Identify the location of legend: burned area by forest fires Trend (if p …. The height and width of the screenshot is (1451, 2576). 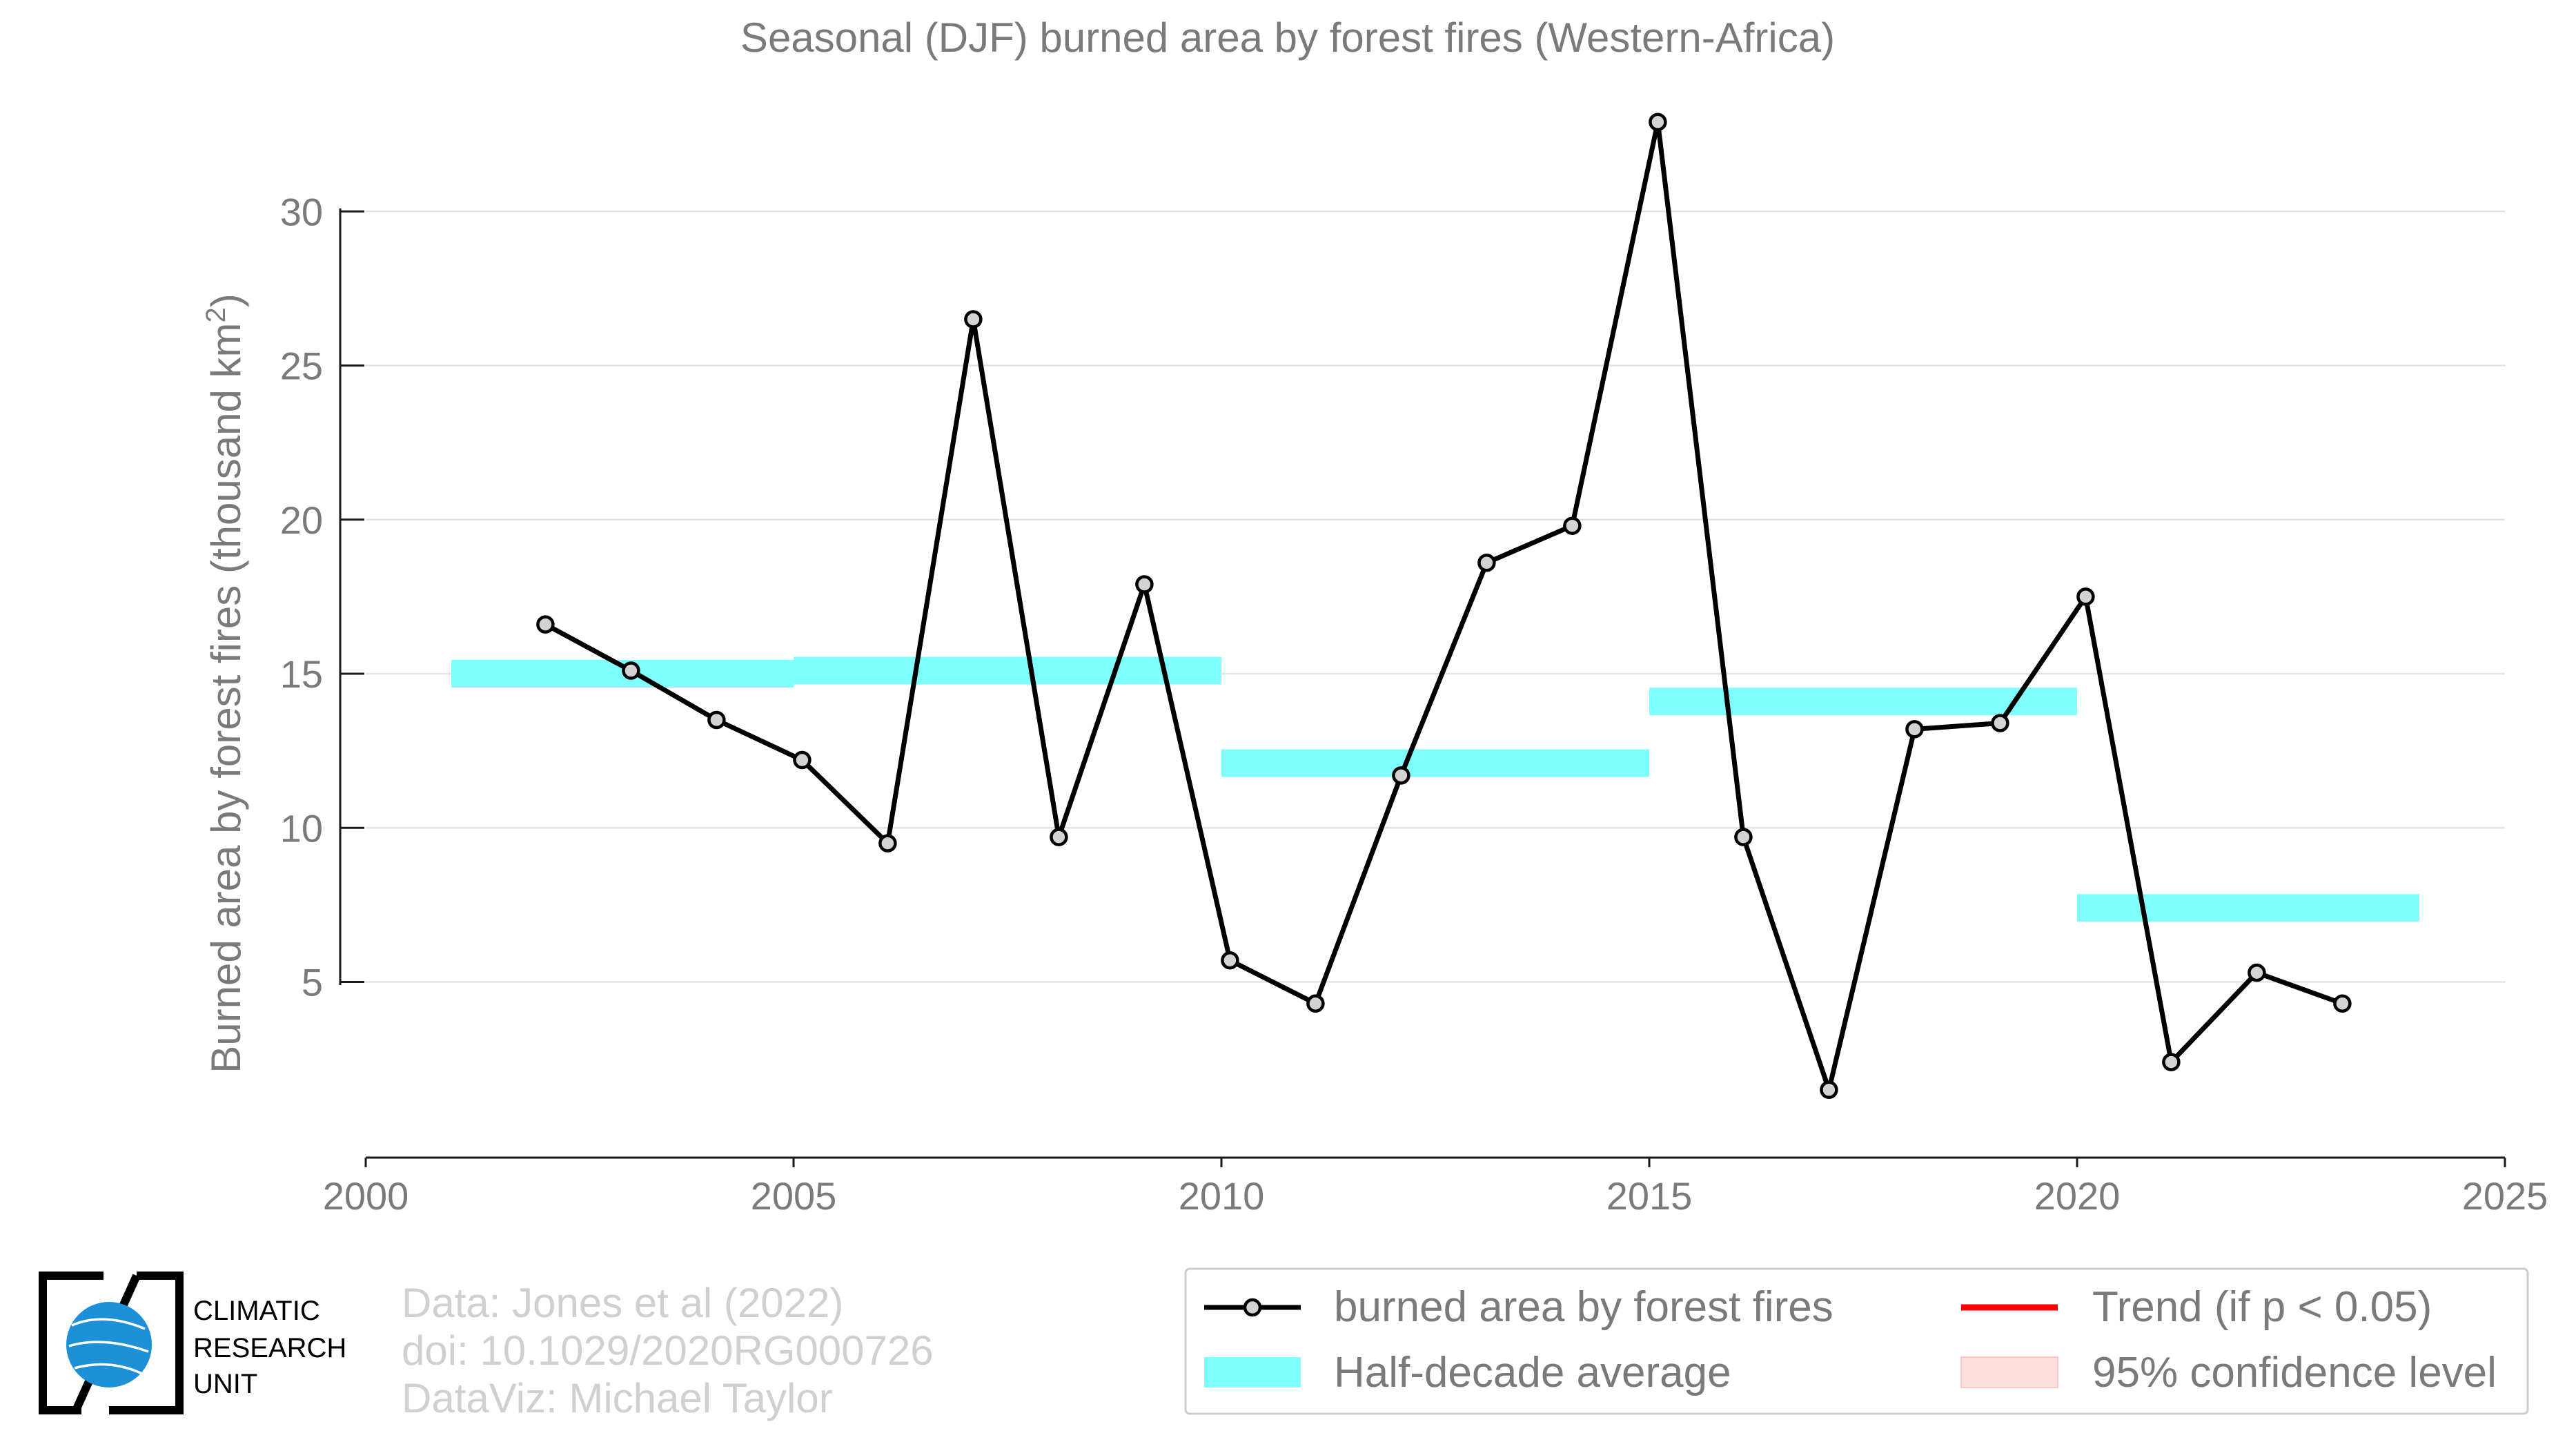
(1856, 1341).